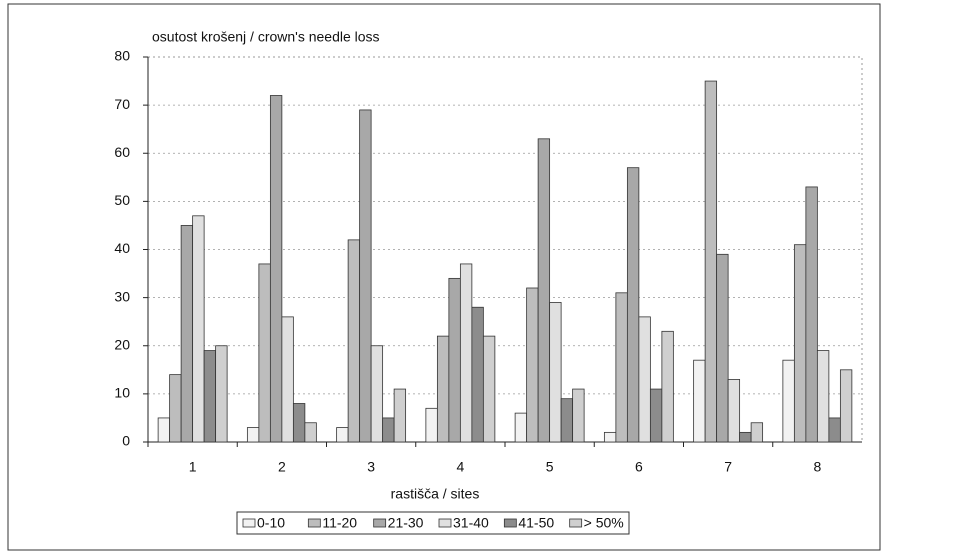 This screenshot has width=959, height=553. I want to click on x-tick-label: 7, so click(728, 467).